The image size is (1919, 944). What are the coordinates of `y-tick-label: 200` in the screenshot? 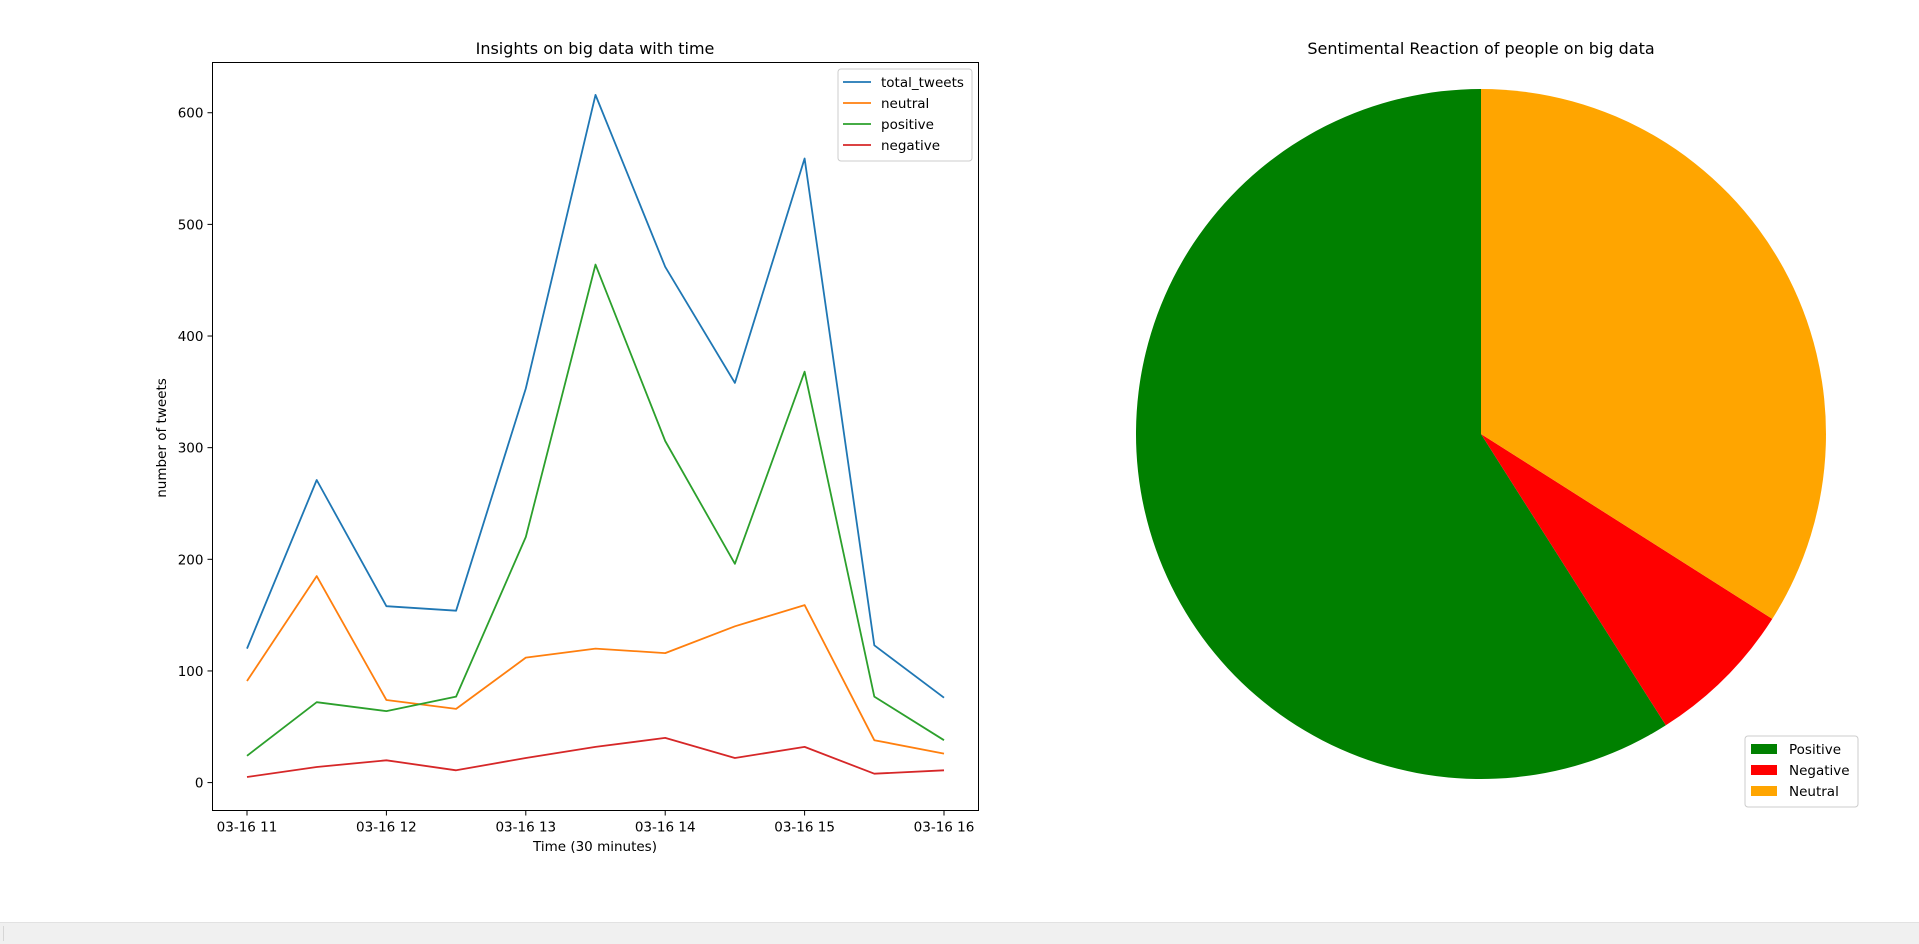 It's located at (191, 560).